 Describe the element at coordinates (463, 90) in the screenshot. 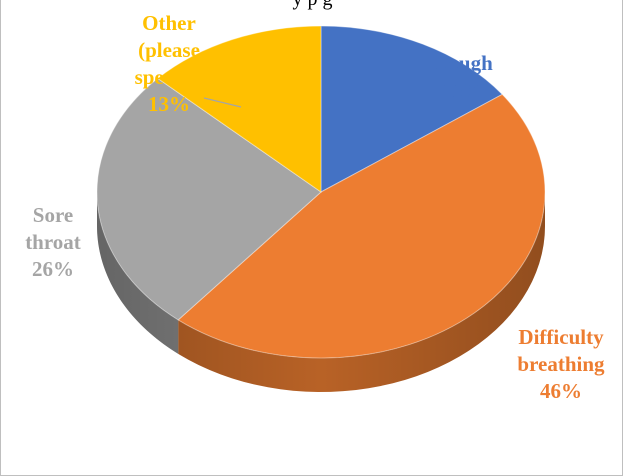

I see `slice-percent: 15%` at that location.